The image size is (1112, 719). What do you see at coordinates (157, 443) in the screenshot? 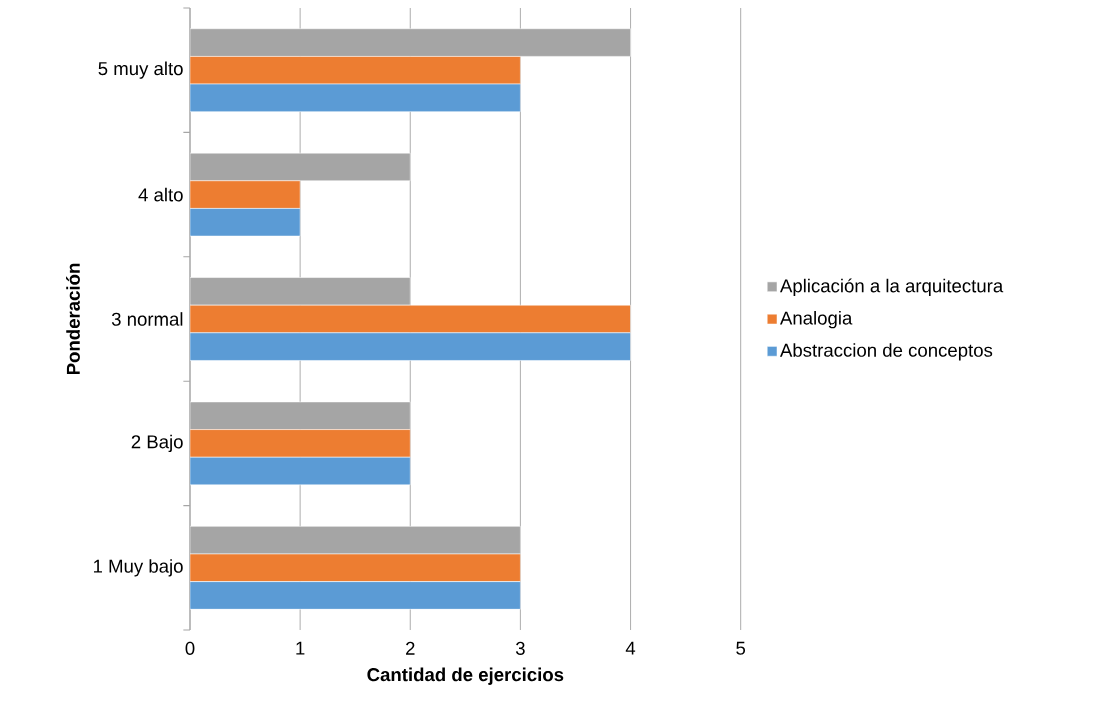
I see `y-tick-label: 2 Bajo` at bounding box center [157, 443].